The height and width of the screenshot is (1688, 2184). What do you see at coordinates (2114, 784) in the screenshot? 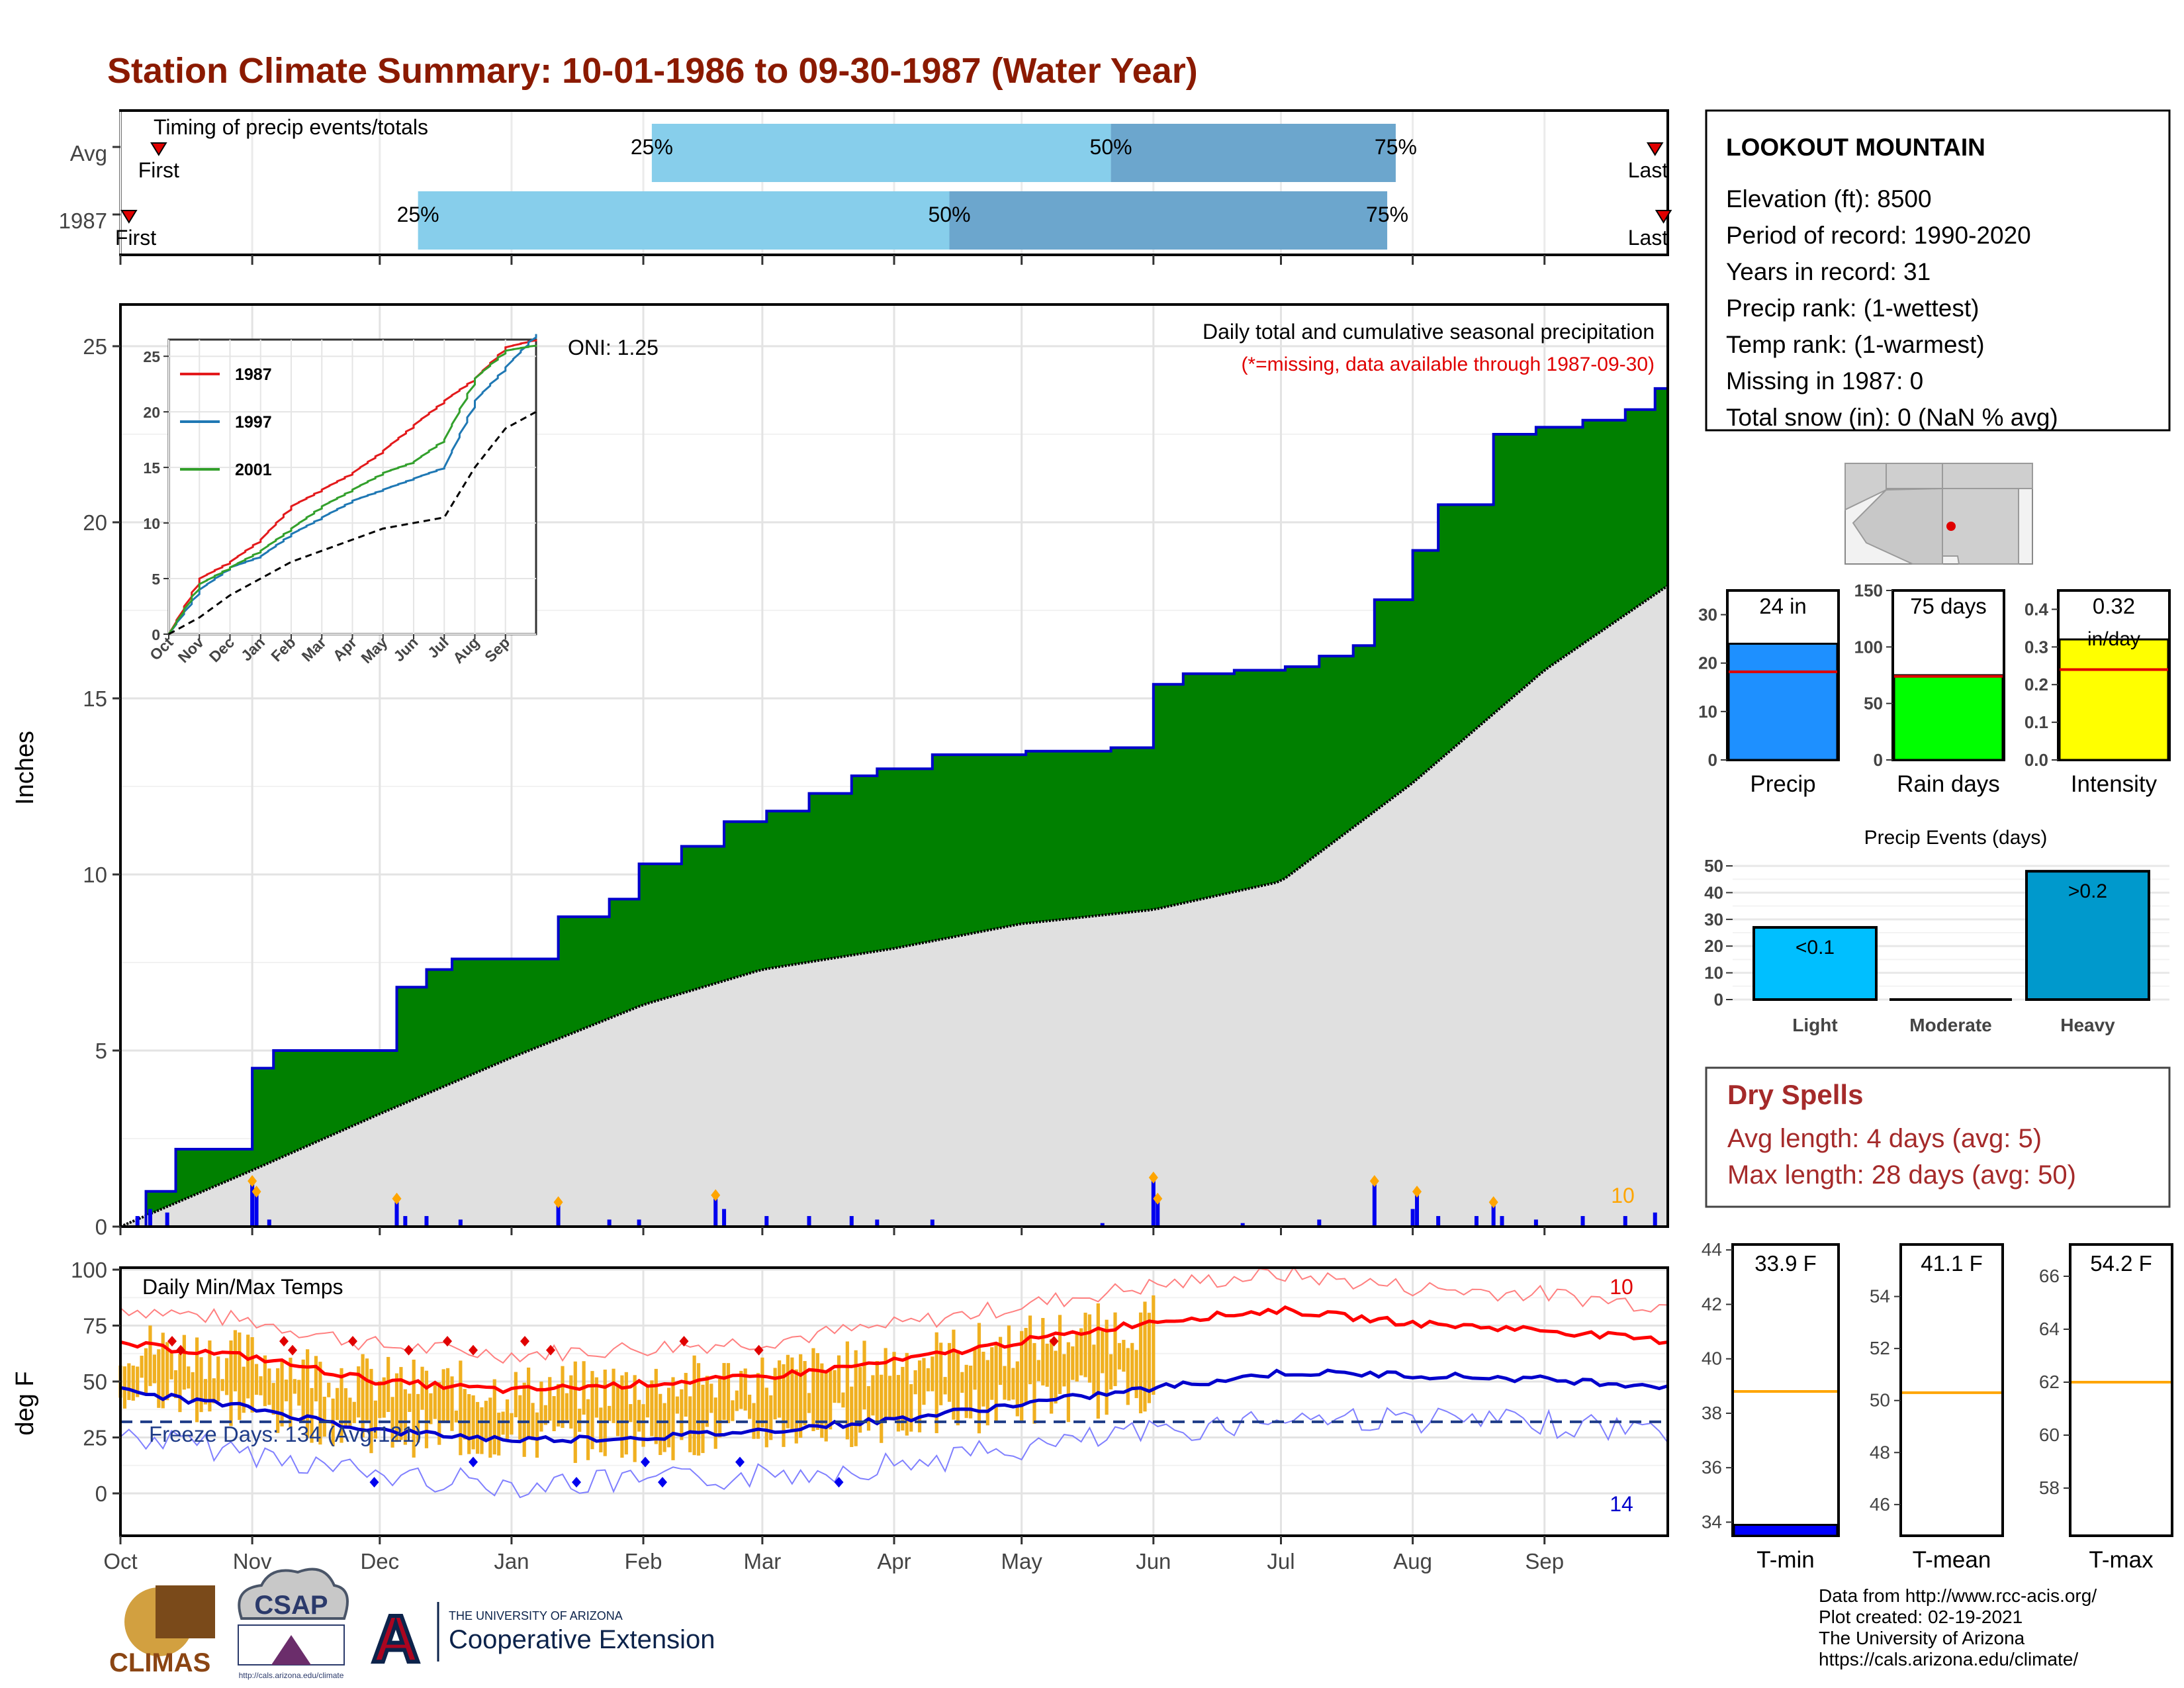
I see `summary-bar-label: Intensity` at bounding box center [2114, 784].